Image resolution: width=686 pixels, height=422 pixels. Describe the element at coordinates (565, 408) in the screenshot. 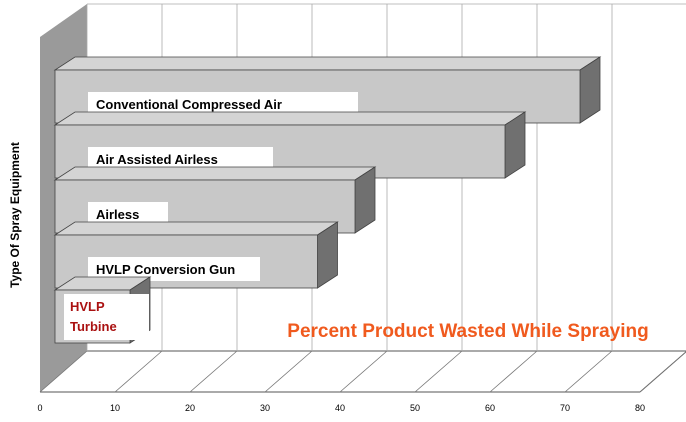

I see `x-tick-label-70: 70` at that location.